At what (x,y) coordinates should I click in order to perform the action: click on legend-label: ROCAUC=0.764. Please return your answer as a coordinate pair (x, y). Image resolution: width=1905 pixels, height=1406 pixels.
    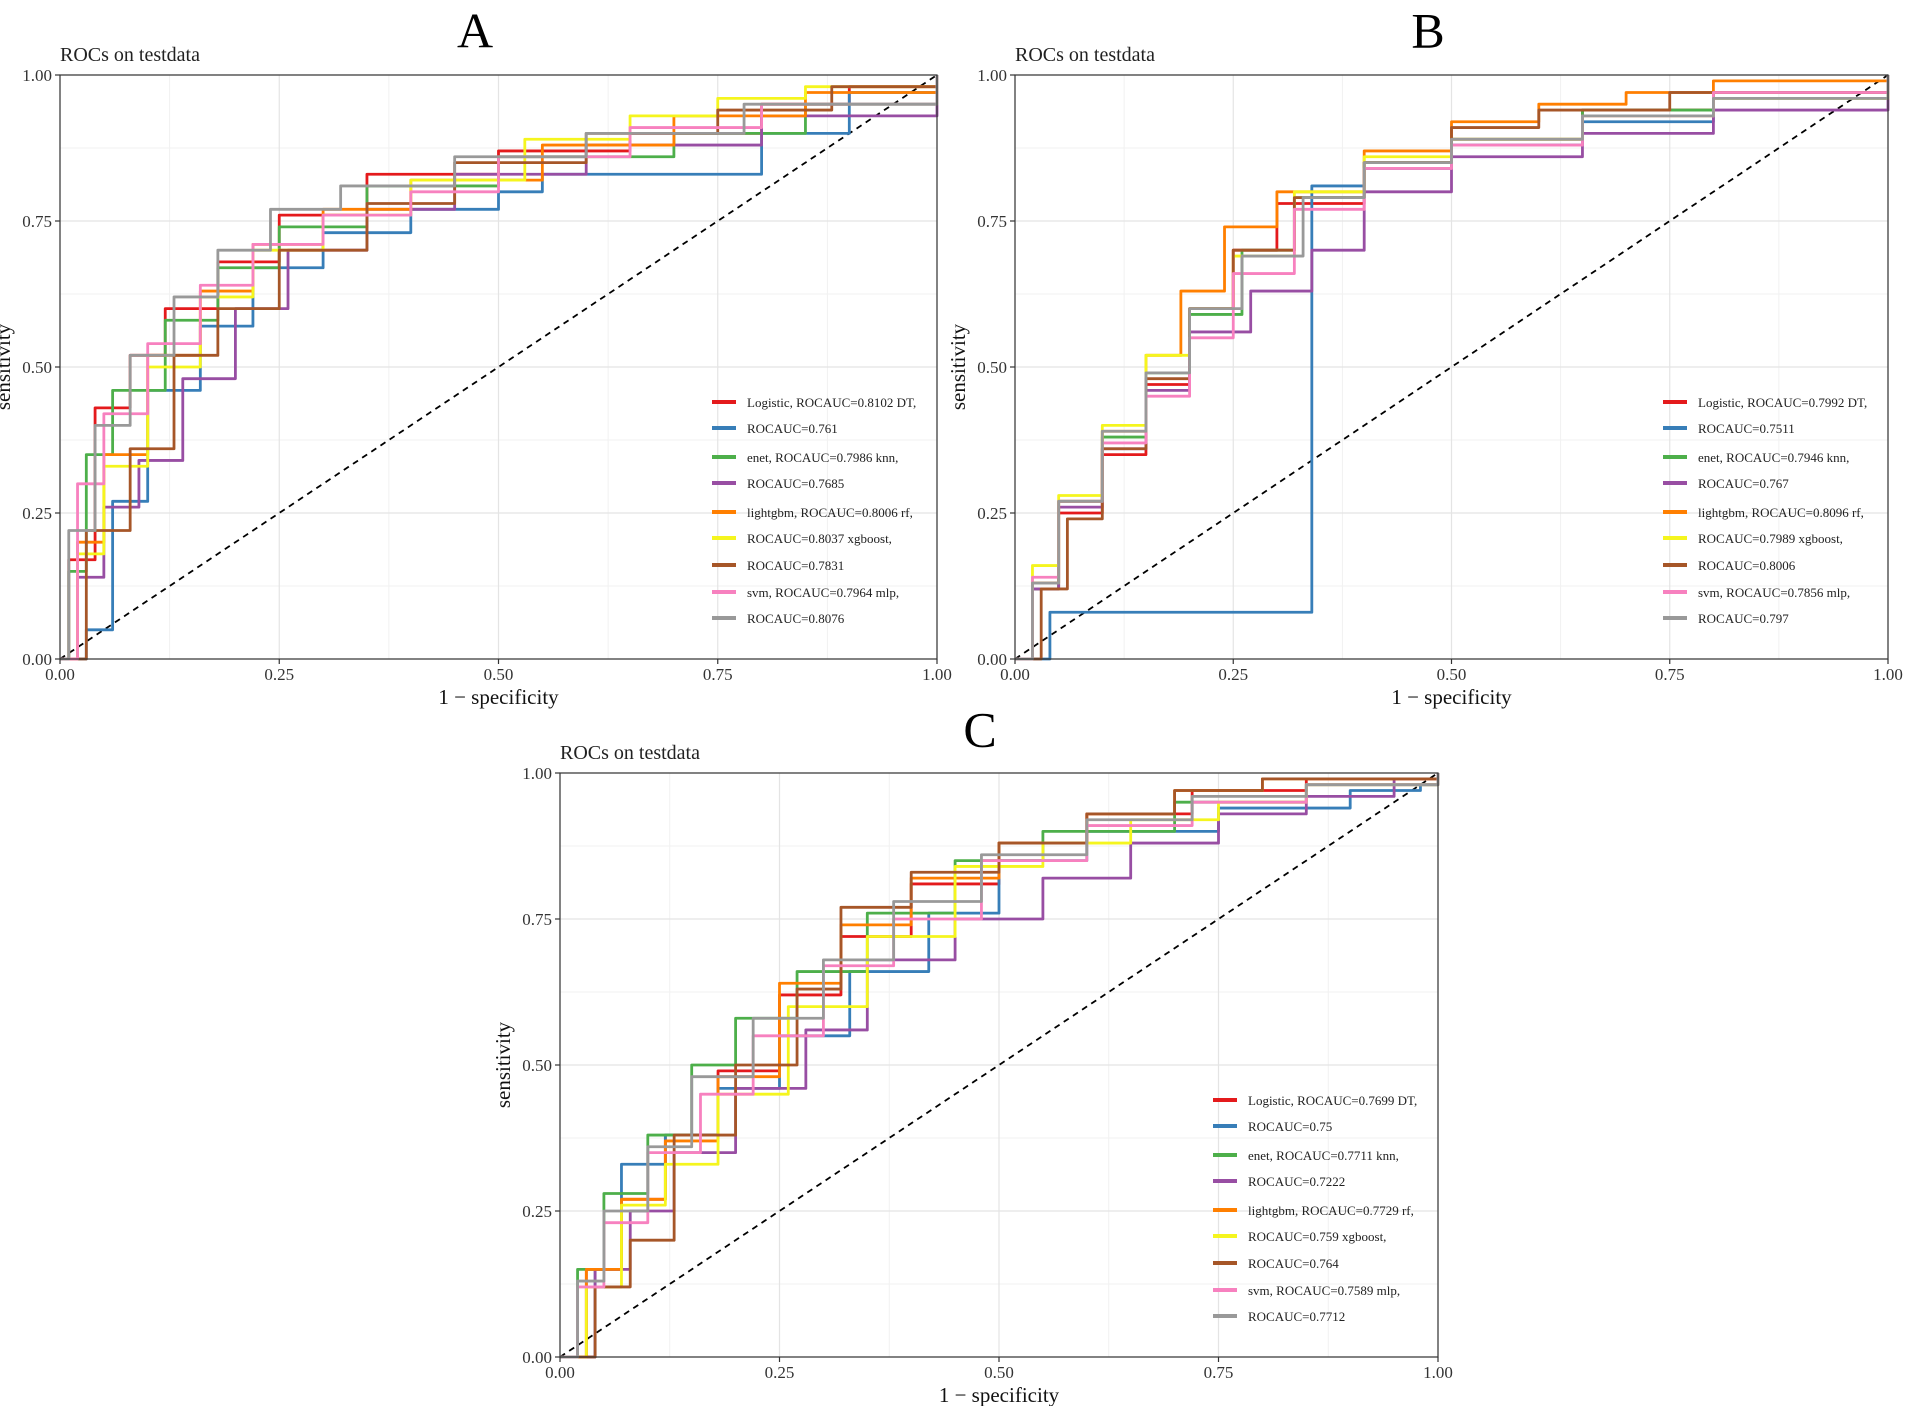
    Looking at the image, I should click on (1293, 1263).